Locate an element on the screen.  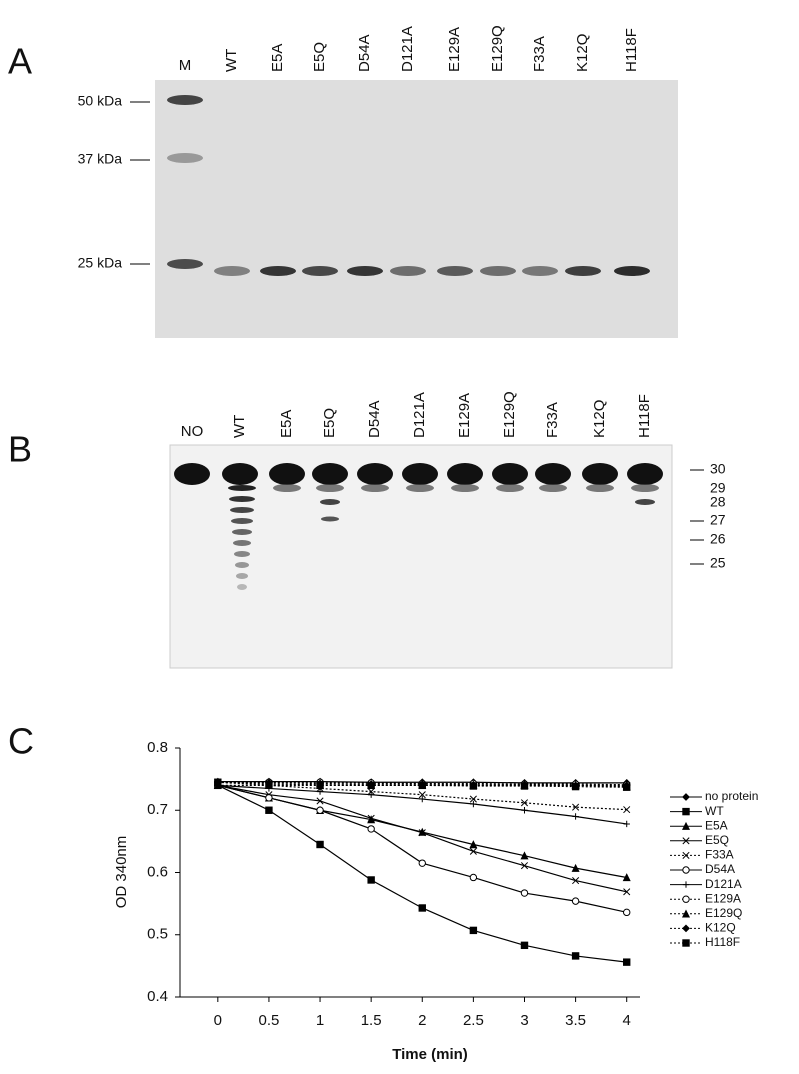
marker-label: 27 is located at coordinates (718, 520).